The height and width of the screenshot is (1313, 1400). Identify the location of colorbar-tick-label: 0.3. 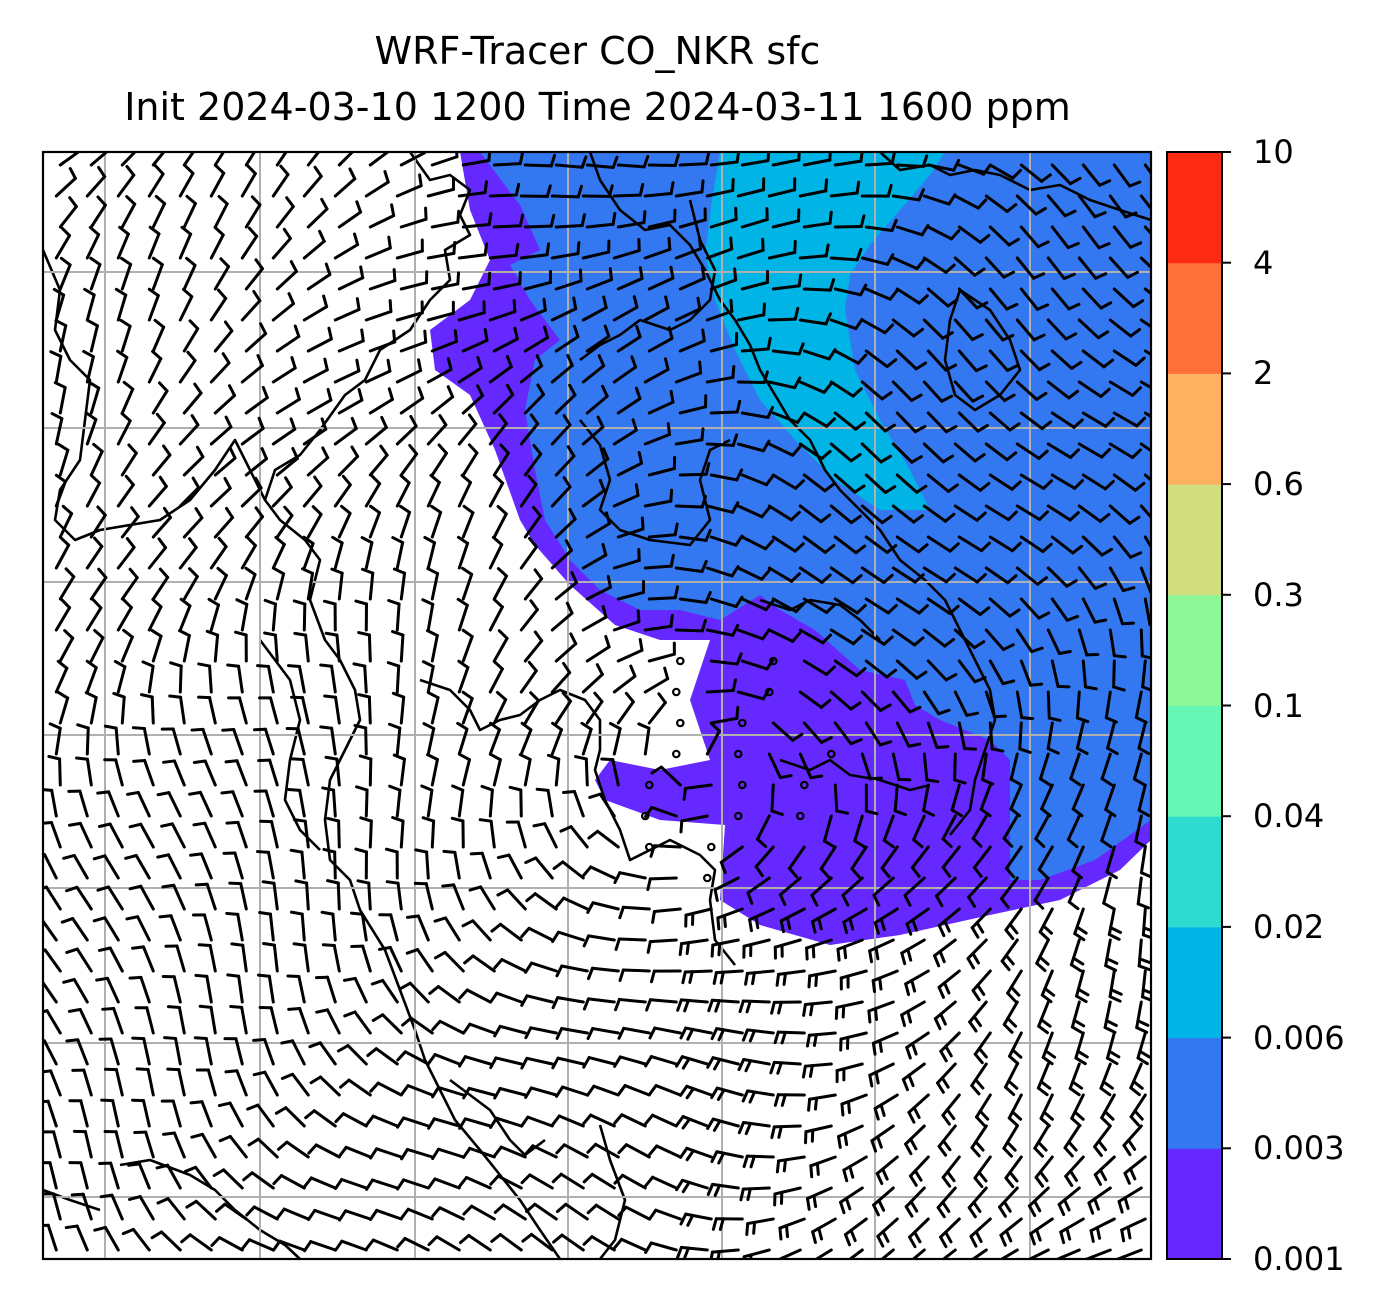
(1278, 594).